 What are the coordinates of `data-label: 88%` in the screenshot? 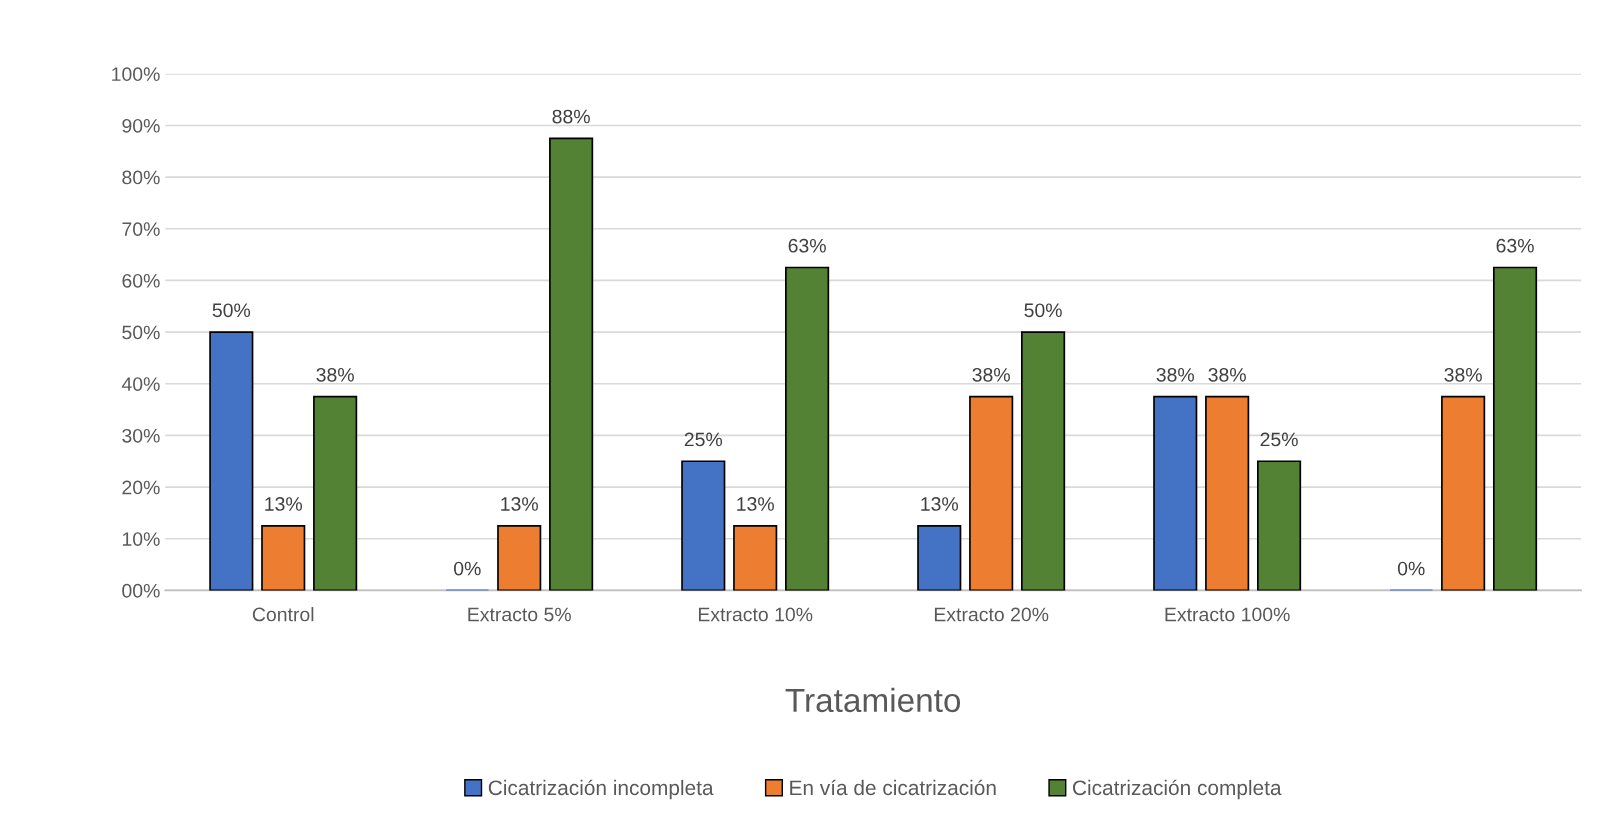 It's located at (571, 116).